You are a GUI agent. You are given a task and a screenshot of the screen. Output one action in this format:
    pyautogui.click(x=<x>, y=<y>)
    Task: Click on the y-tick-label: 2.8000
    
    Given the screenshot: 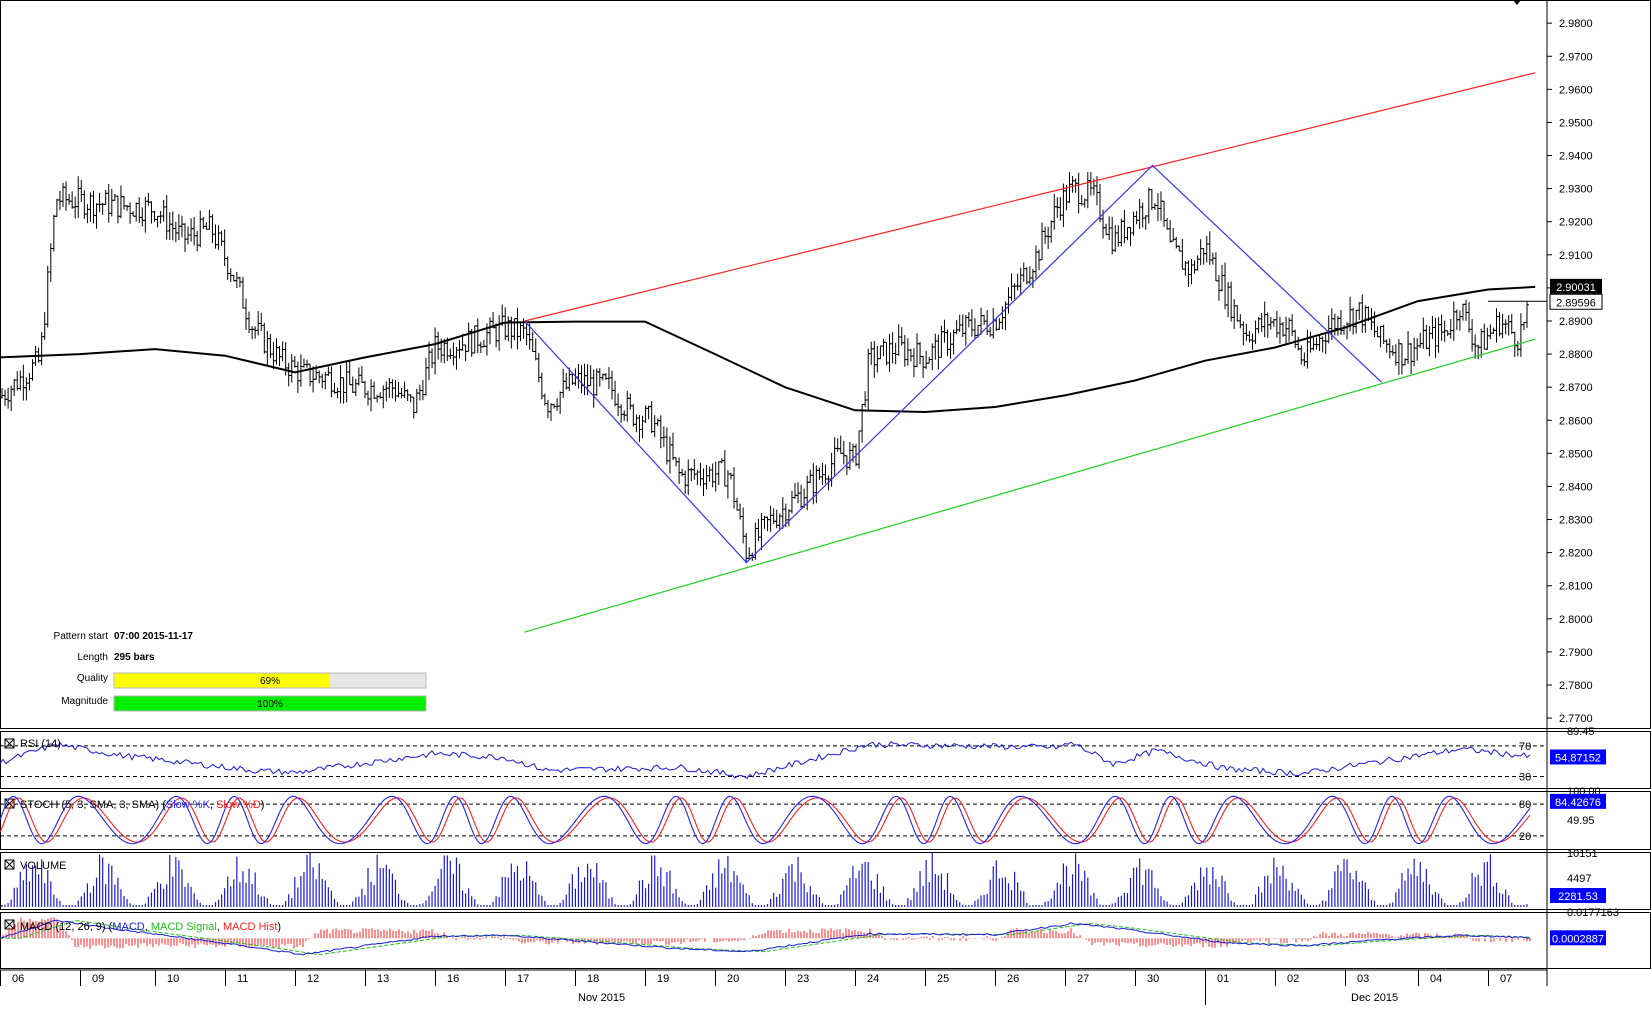 What is the action you would take?
    pyautogui.click(x=1576, y=620)
    